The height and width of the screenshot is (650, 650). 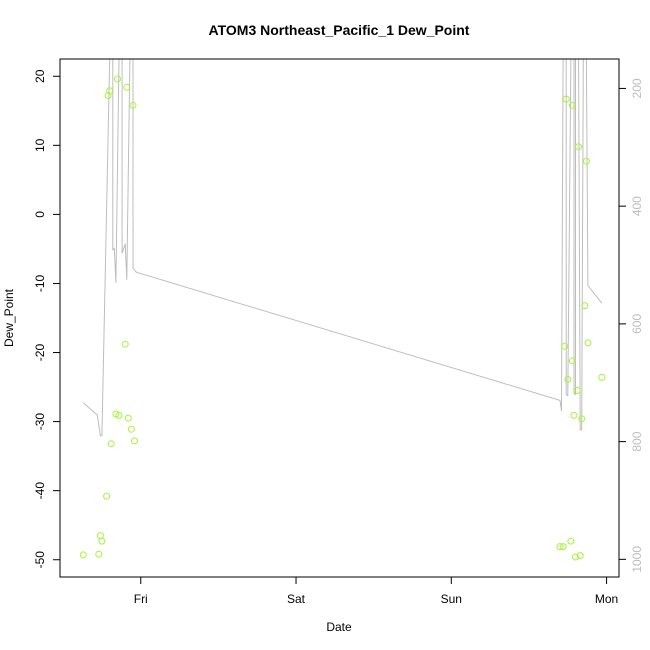 I want to click on y-axis: 20 10 0 -10 -20 -30 -40 -50, so click(x=47, y=319).